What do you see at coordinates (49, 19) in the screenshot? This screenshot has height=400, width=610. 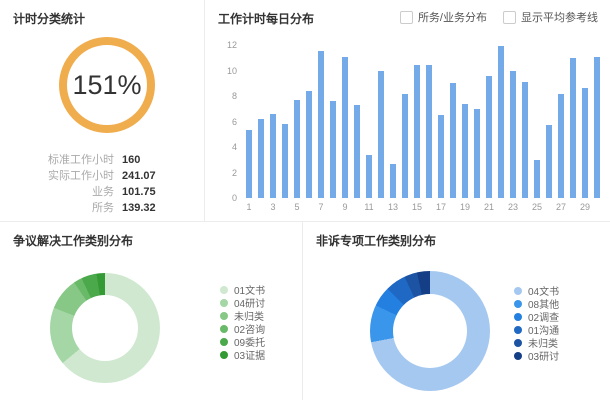 I see `timing-summary-title: 计时分类统计` at bounding box center [49, 19].